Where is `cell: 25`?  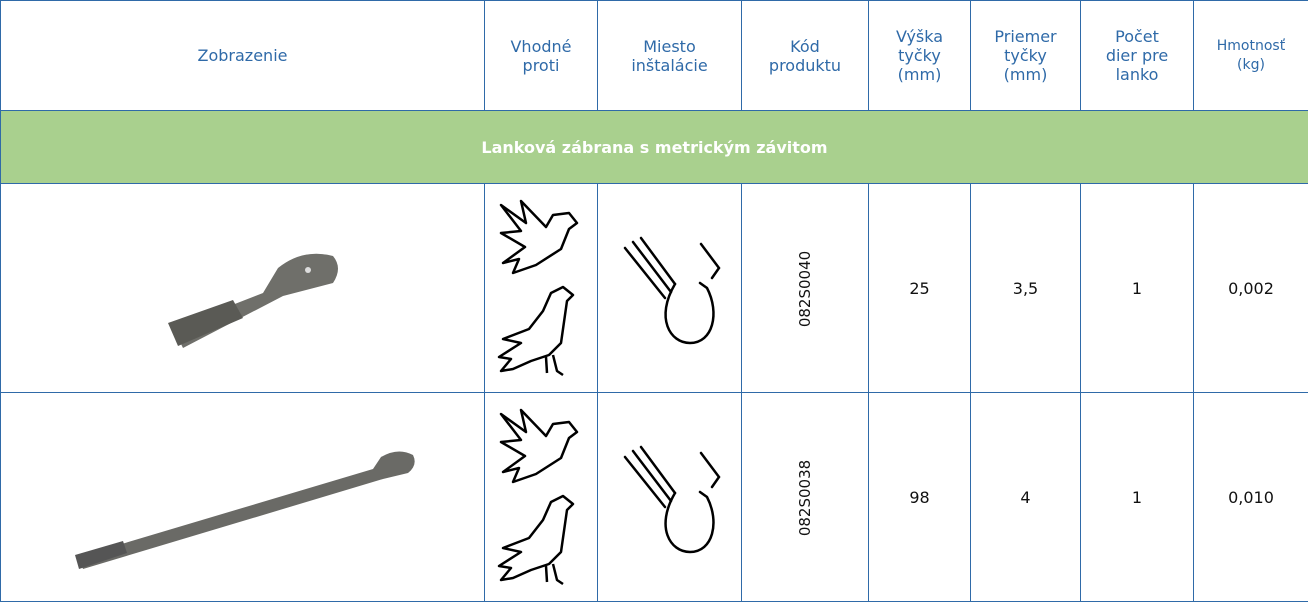
cell: 25 is located at coordinates (920, 288).